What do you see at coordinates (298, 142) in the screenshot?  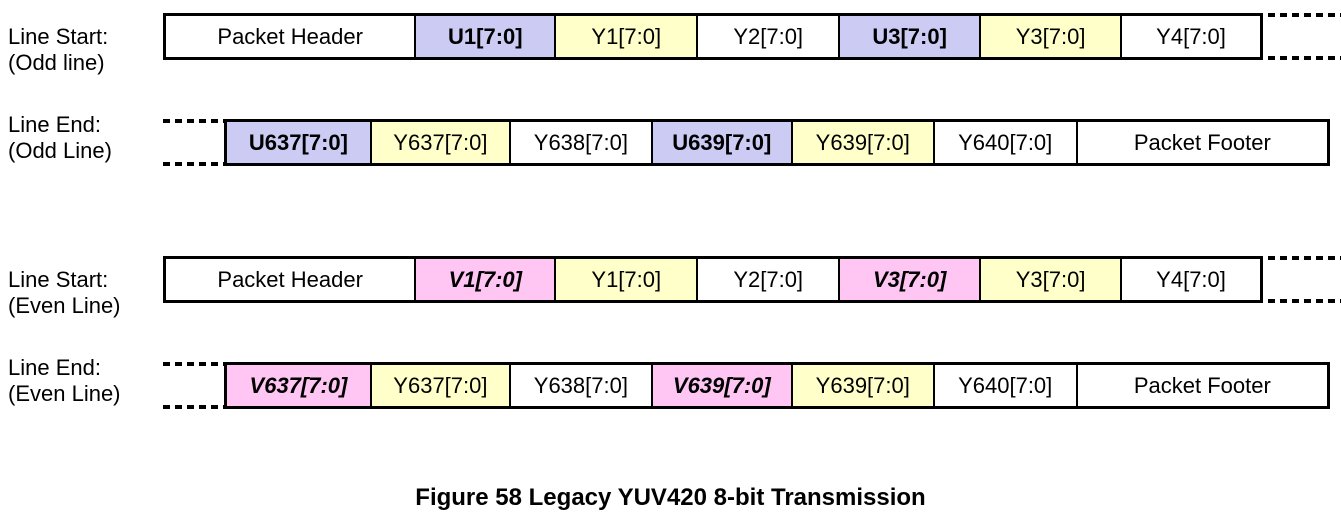 I see `cell-u63770: U637[7:0]` at bounding box center [298, 142].